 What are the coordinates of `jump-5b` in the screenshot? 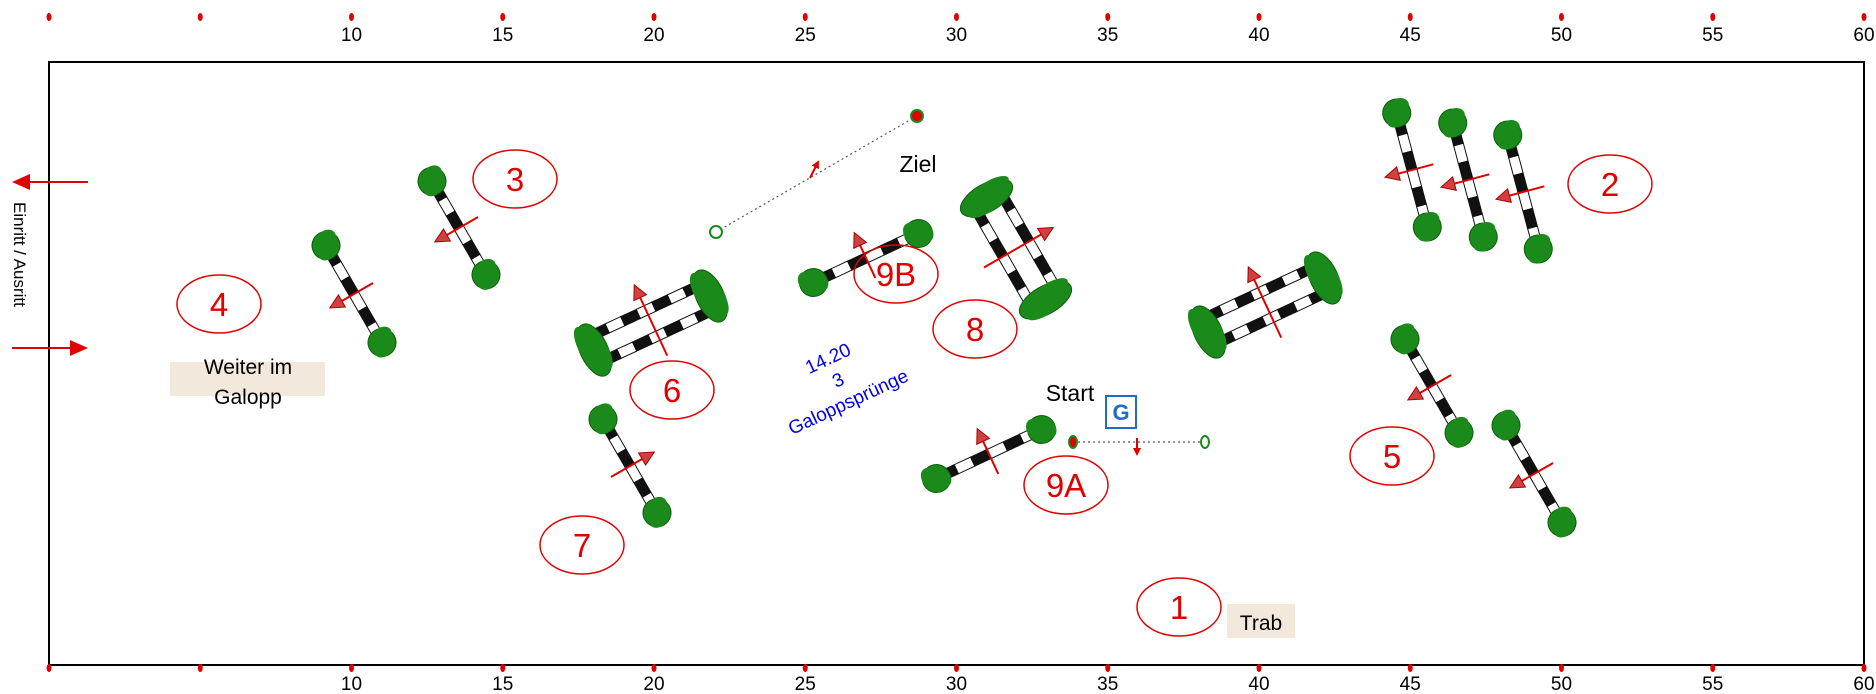 It's located at (1534, 473).